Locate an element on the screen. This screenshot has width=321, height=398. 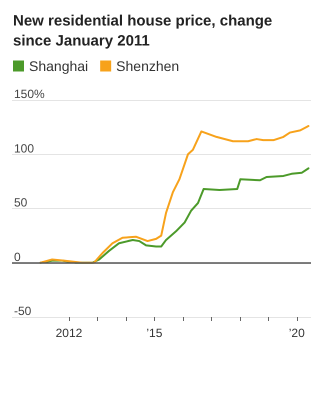
x-tick-label: ’20 is located at coordinates (297, 333).